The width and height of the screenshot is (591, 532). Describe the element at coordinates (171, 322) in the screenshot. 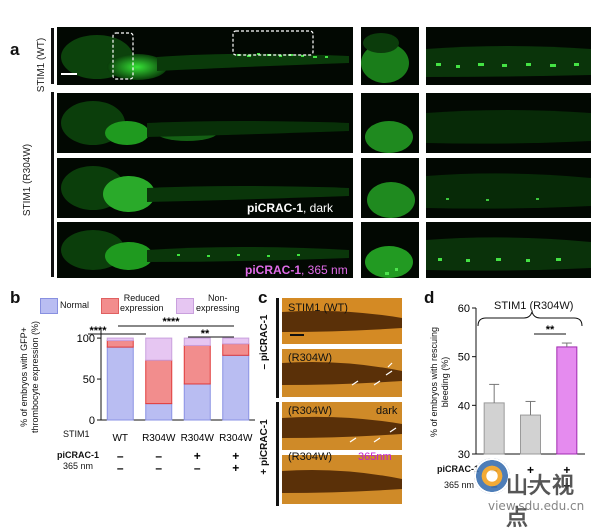

I see `panel-b-sig-2: ****` at that location.